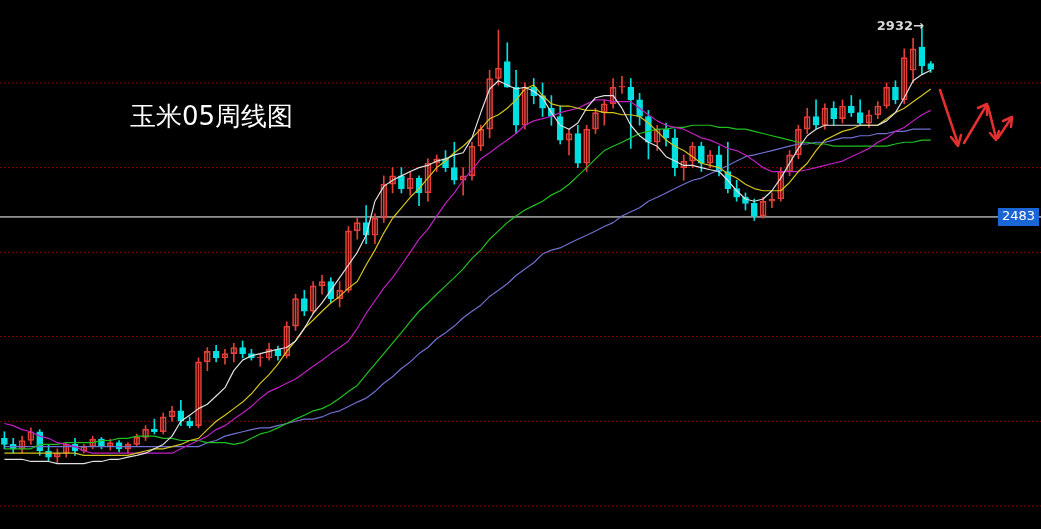 This screenshot has height=529, width=1041. Describe the element at coordinates (900, 26) in the screenshot. I see `annotation: 2932→` at that location.